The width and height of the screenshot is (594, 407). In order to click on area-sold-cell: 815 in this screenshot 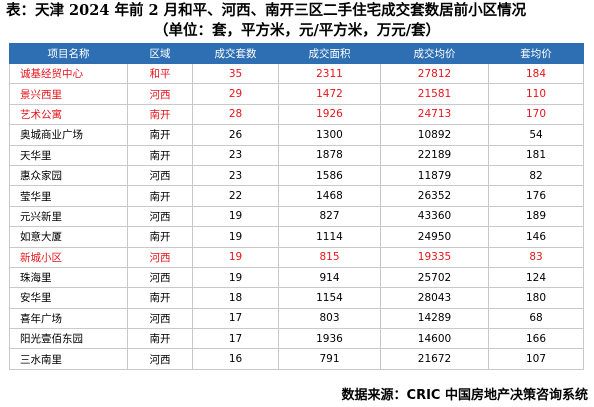, I will do `click(329, 257)`.